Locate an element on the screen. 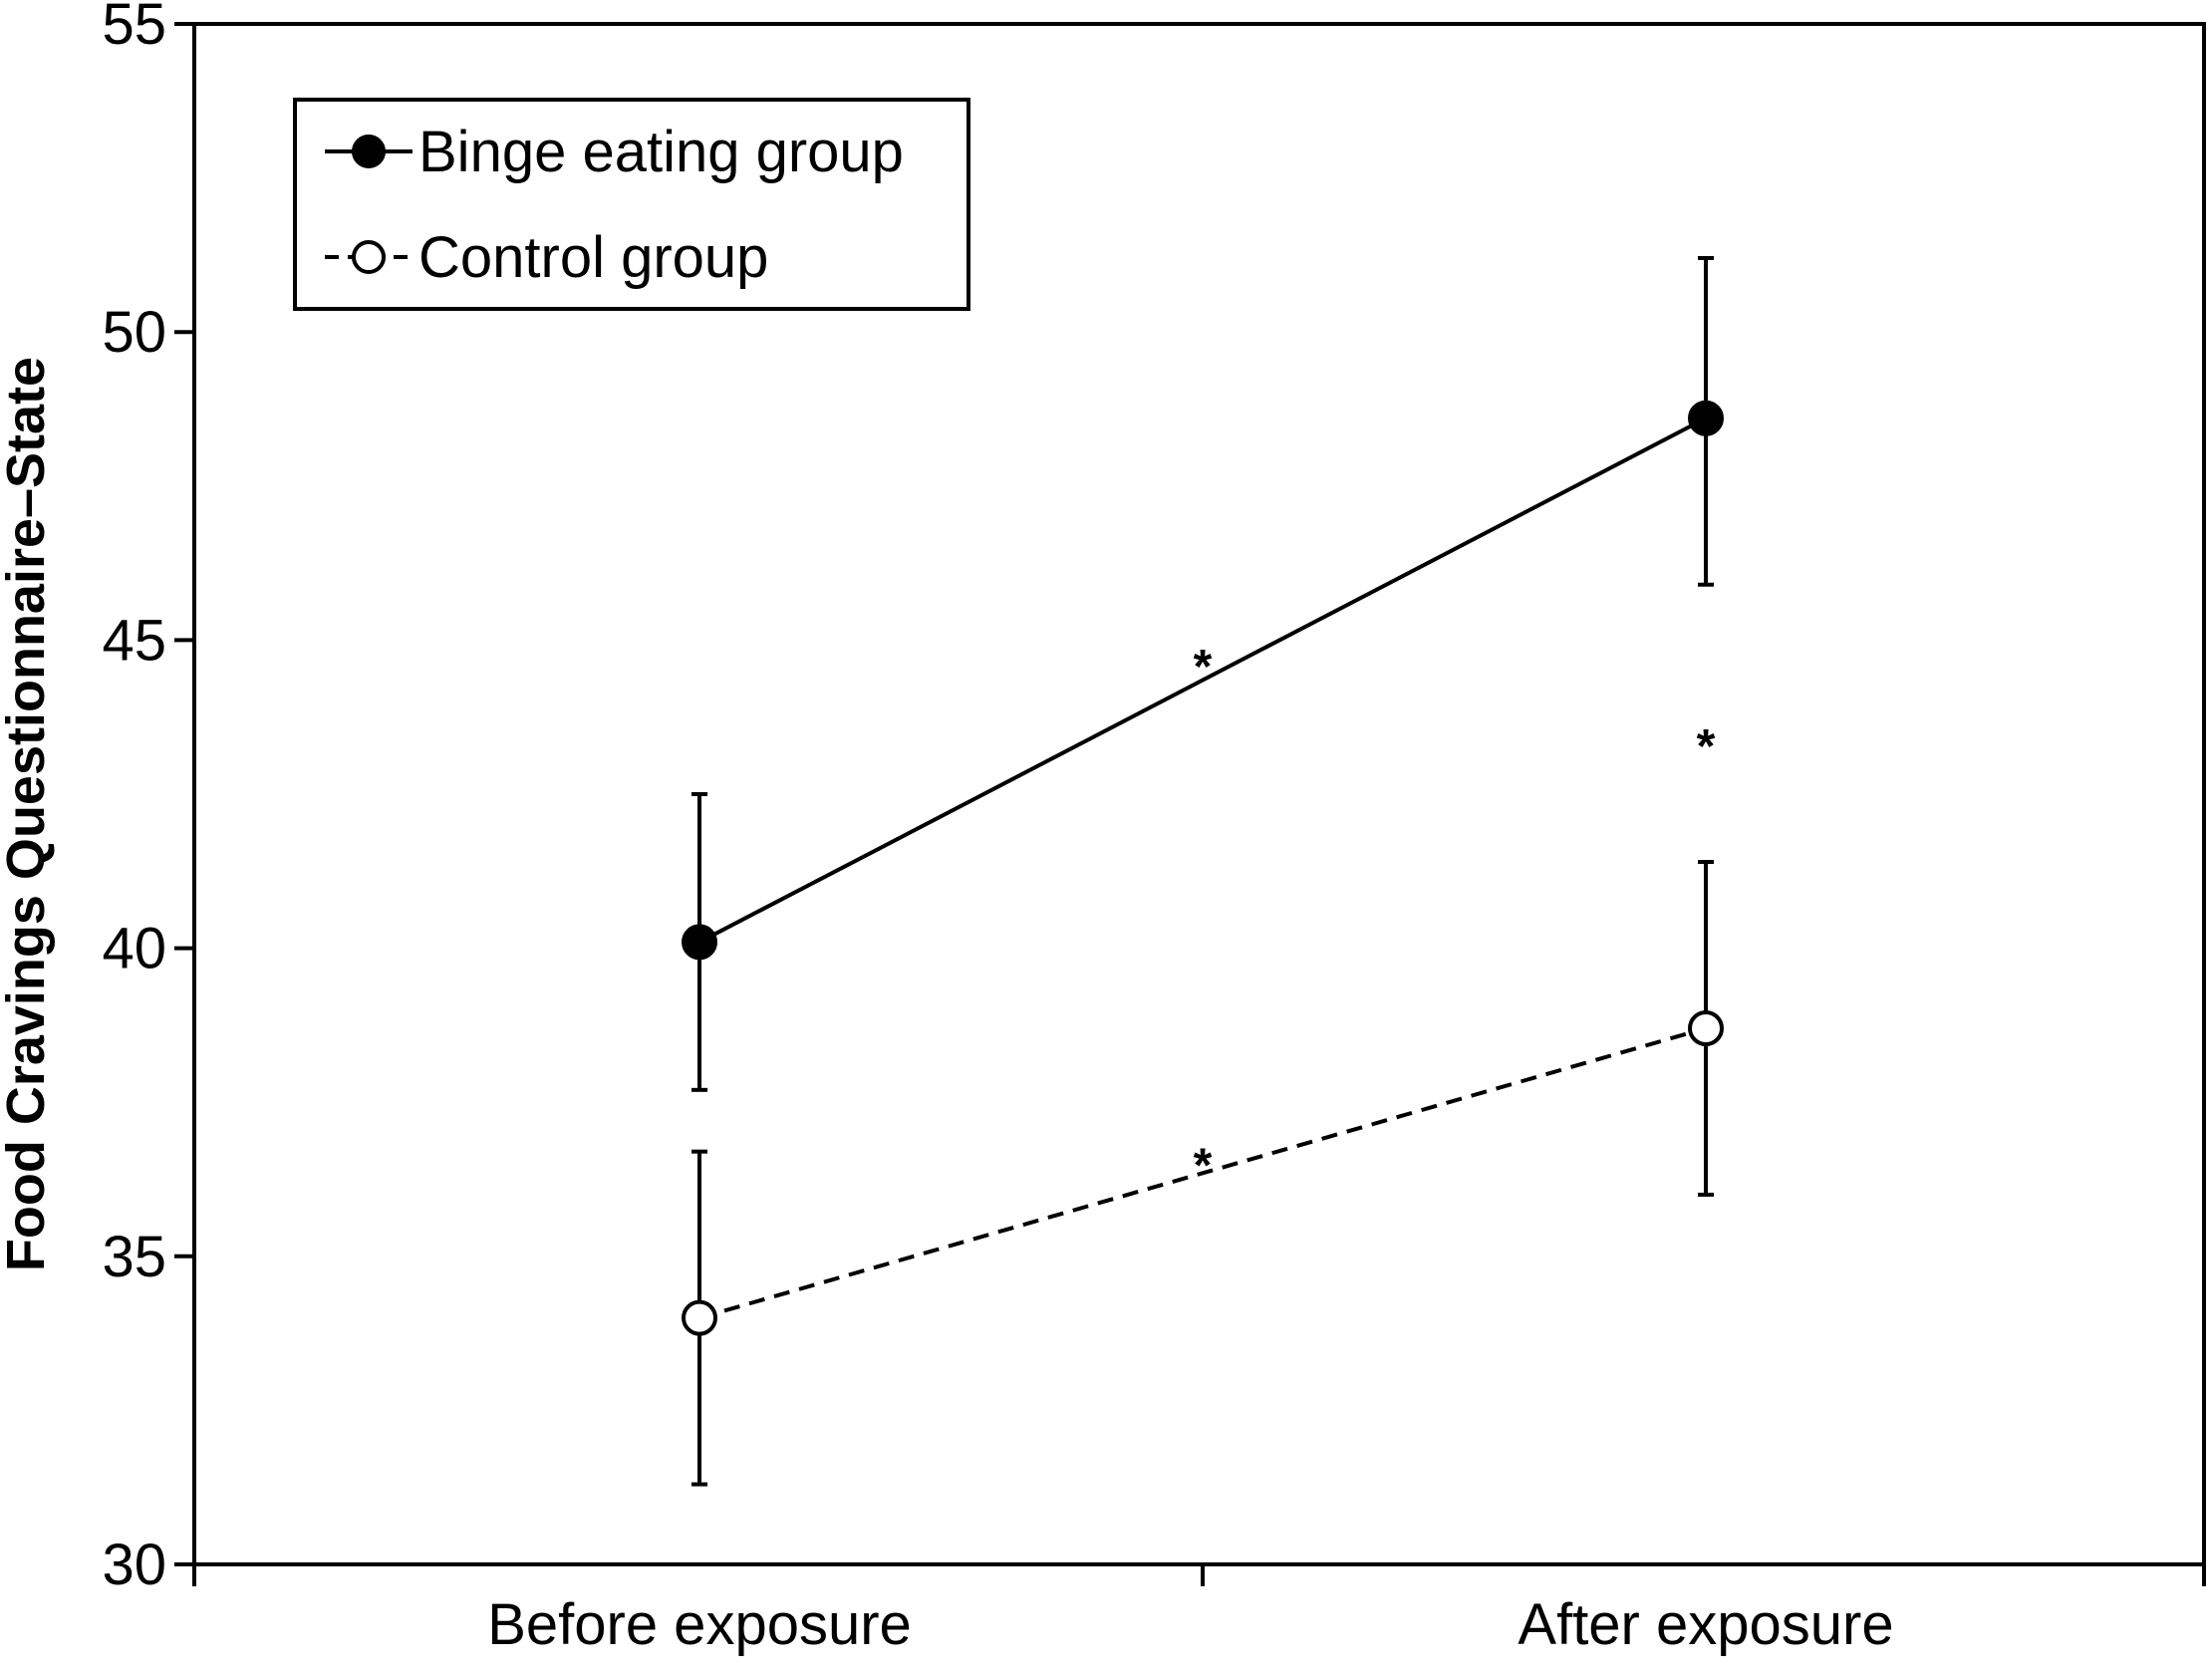 The image size is (2212, 1675). y-tick-label: 35 is located at coordinates (134, 1257).